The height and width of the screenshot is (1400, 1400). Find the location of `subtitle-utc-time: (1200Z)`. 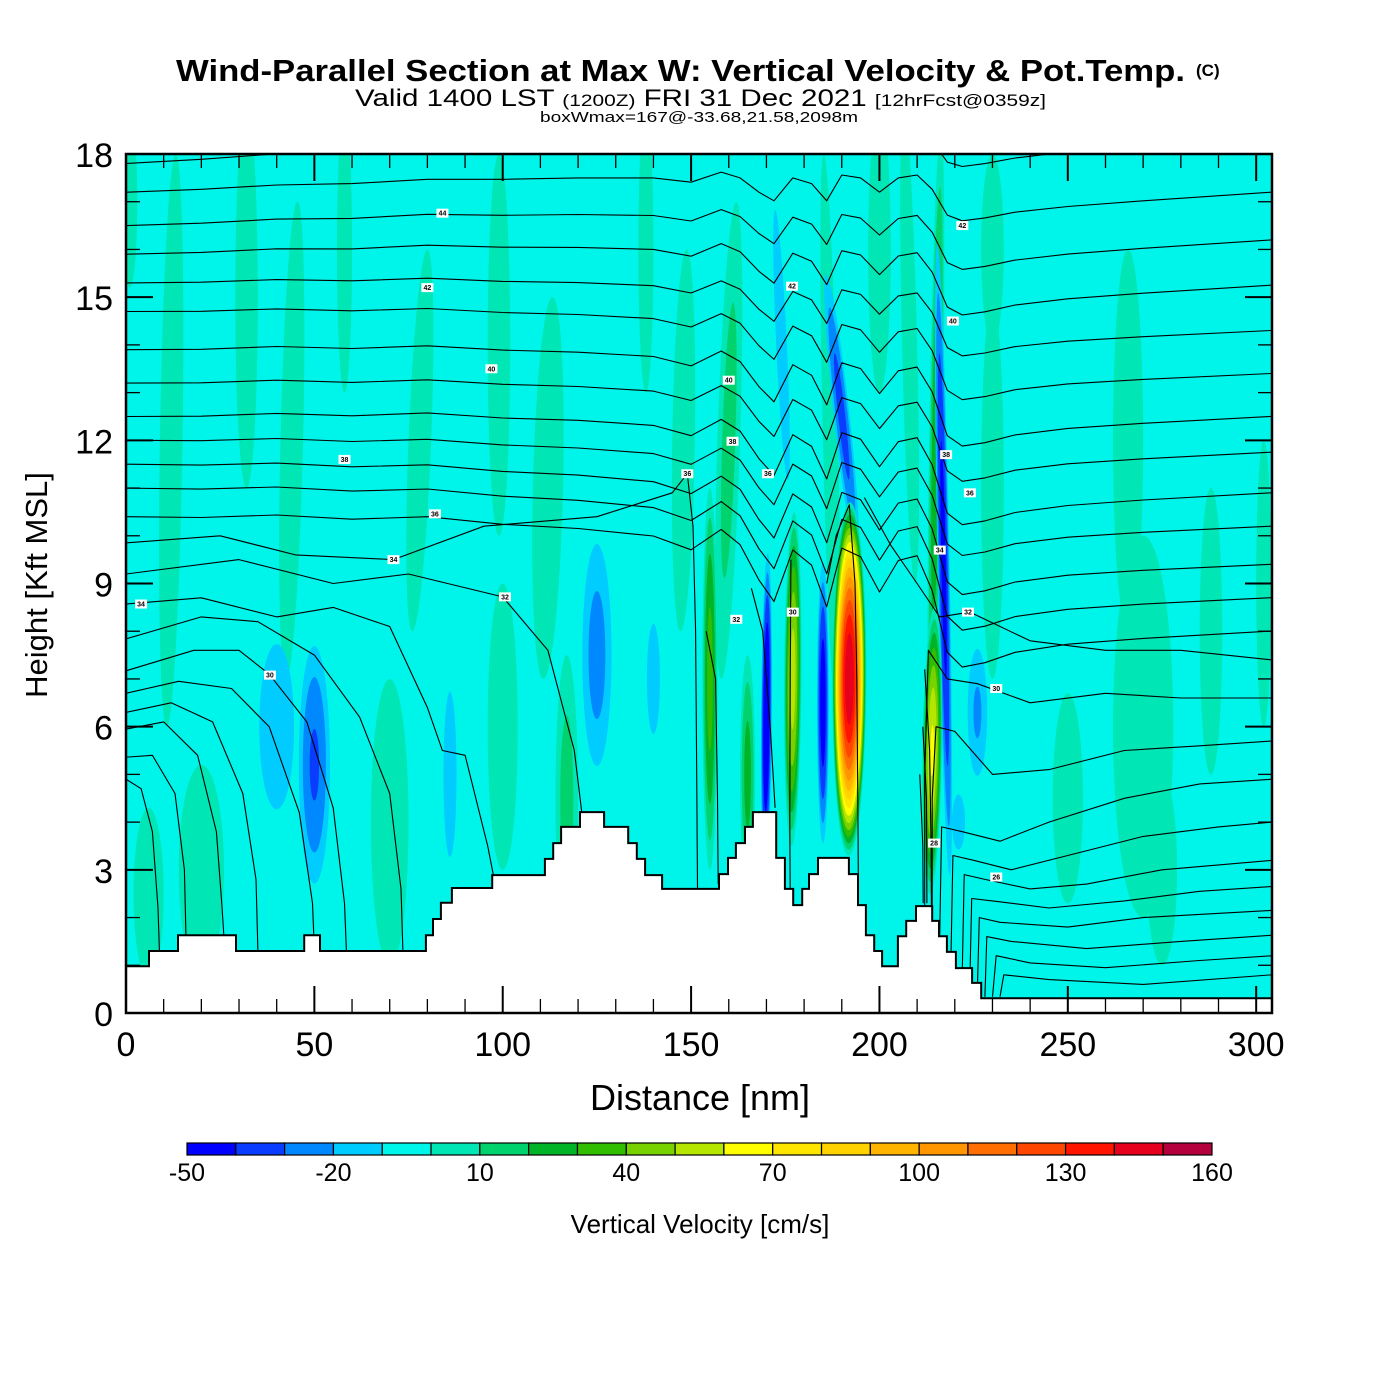

subtitle-utc-time: (1200Z) is located at coordinates (598, 100).